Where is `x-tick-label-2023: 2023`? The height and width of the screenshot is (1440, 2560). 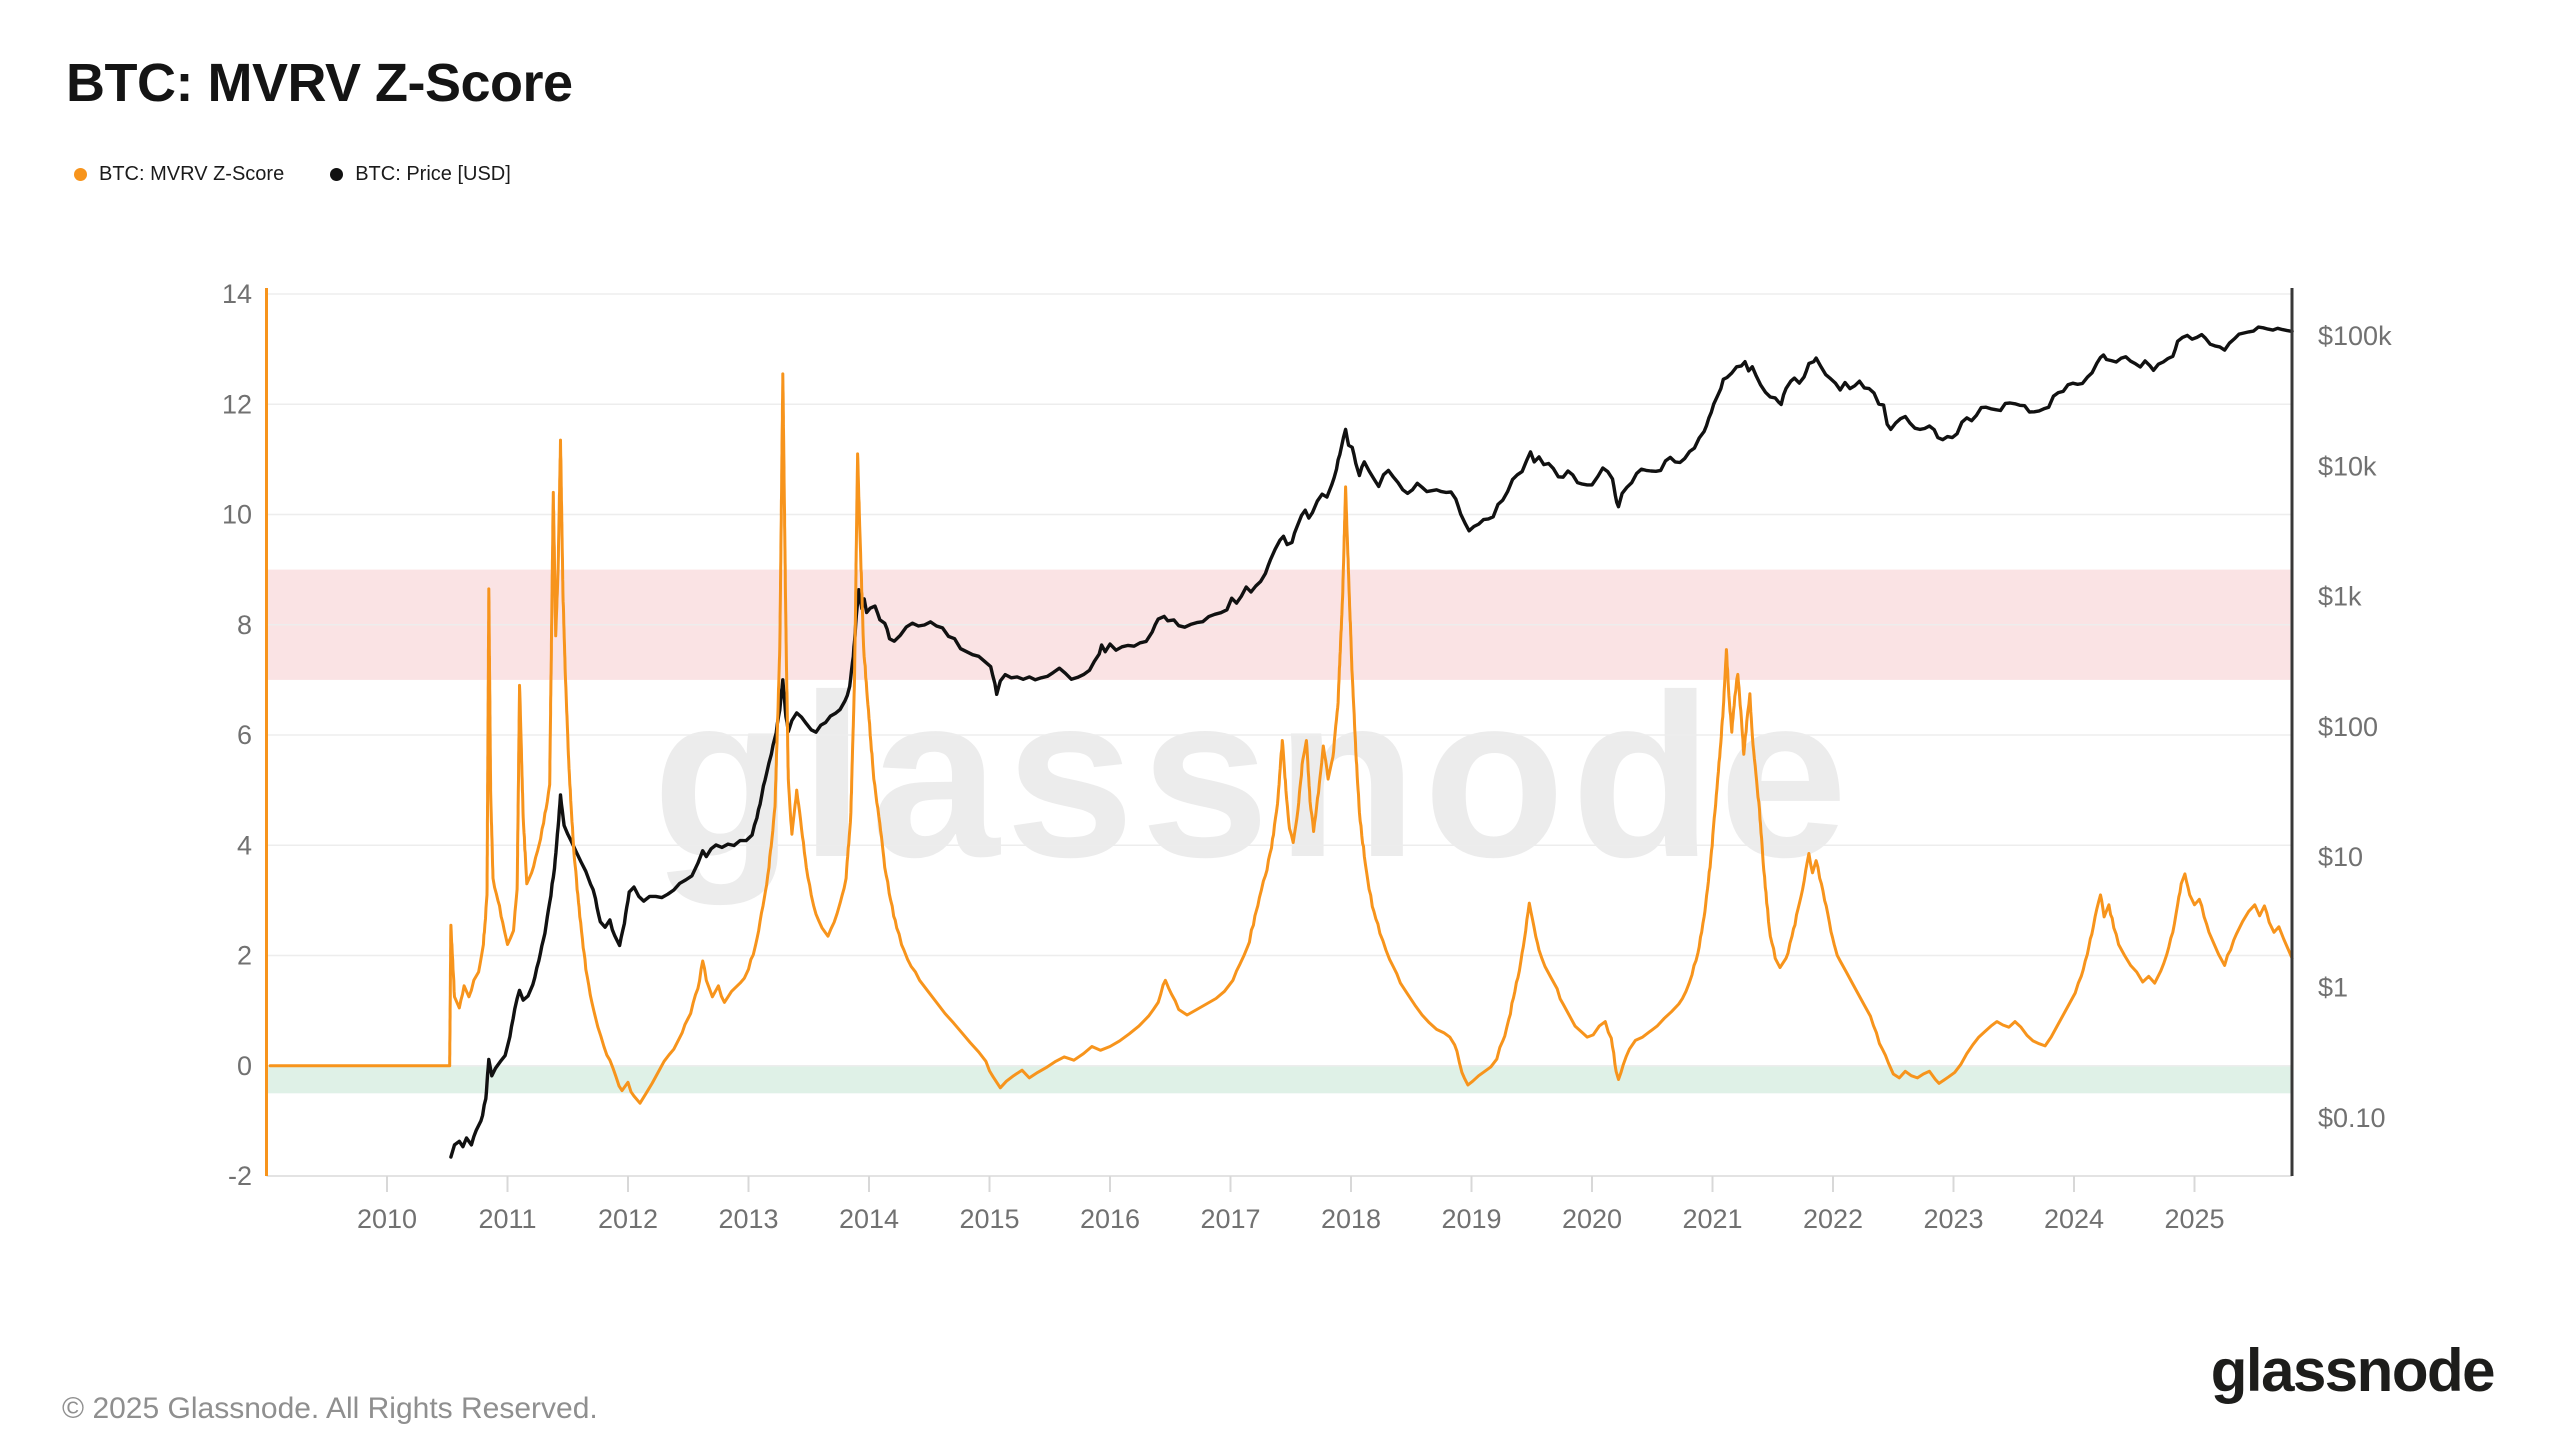 x-tick-label-2023: 2023 is located at coordinates (1953, 1219).